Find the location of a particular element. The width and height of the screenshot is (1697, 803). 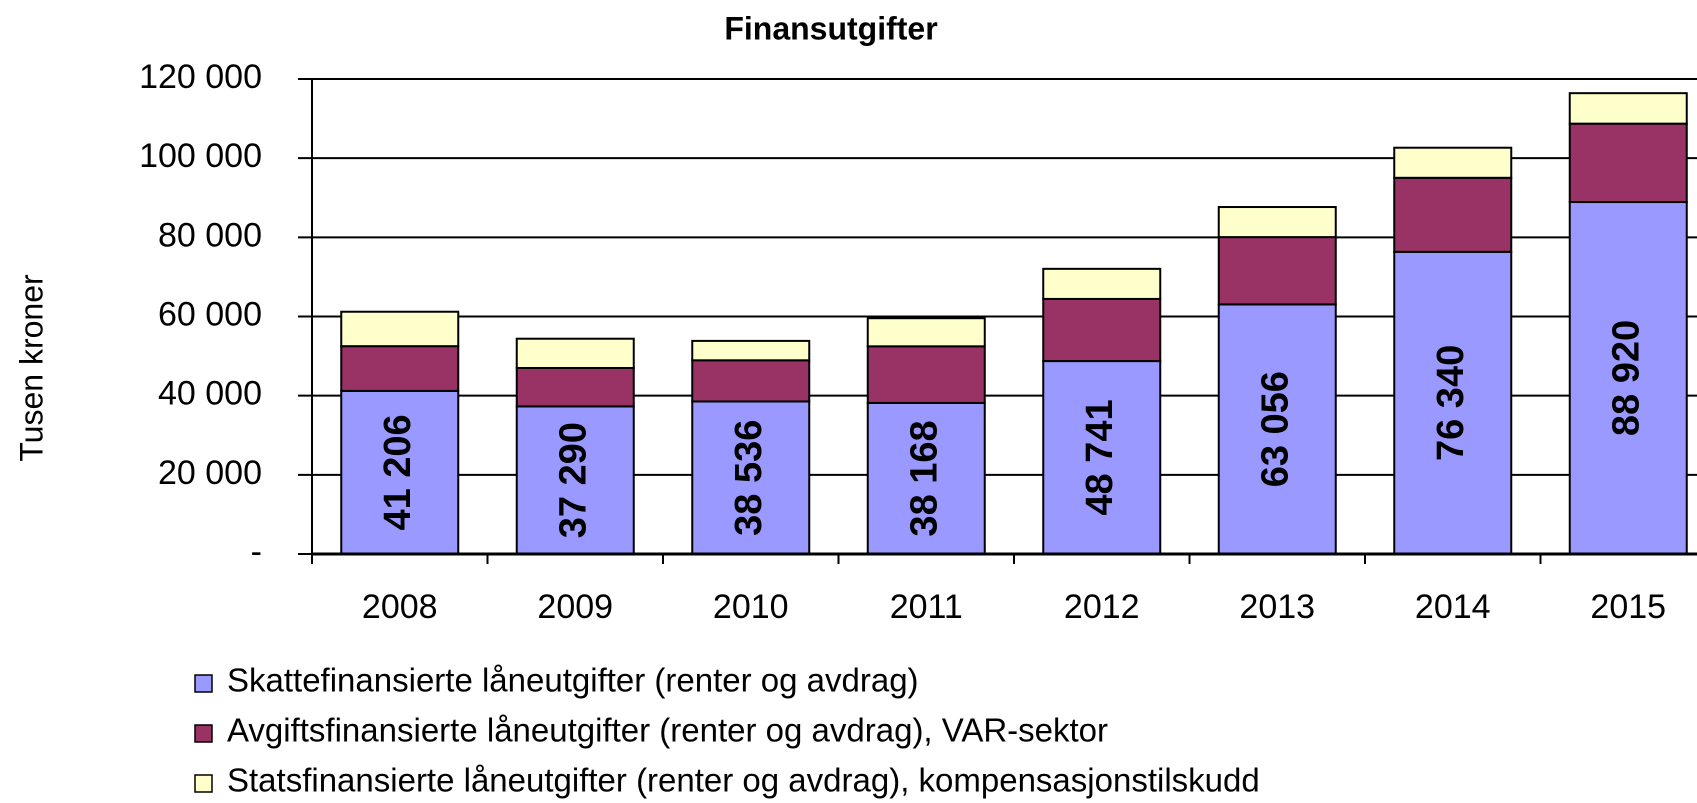

data-label: 41 206 is located at coordinates (398, 472).